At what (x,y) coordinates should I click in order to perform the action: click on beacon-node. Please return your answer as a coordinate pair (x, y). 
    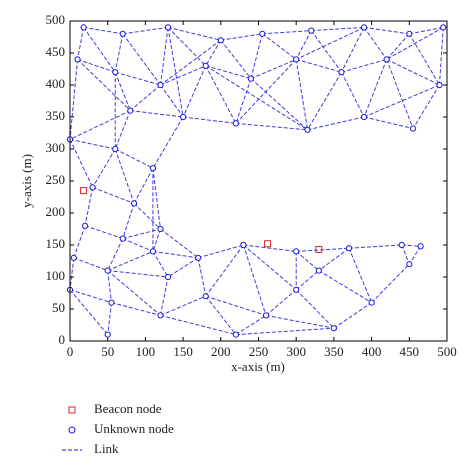
    Looking at the image, I should click on (84, 191).